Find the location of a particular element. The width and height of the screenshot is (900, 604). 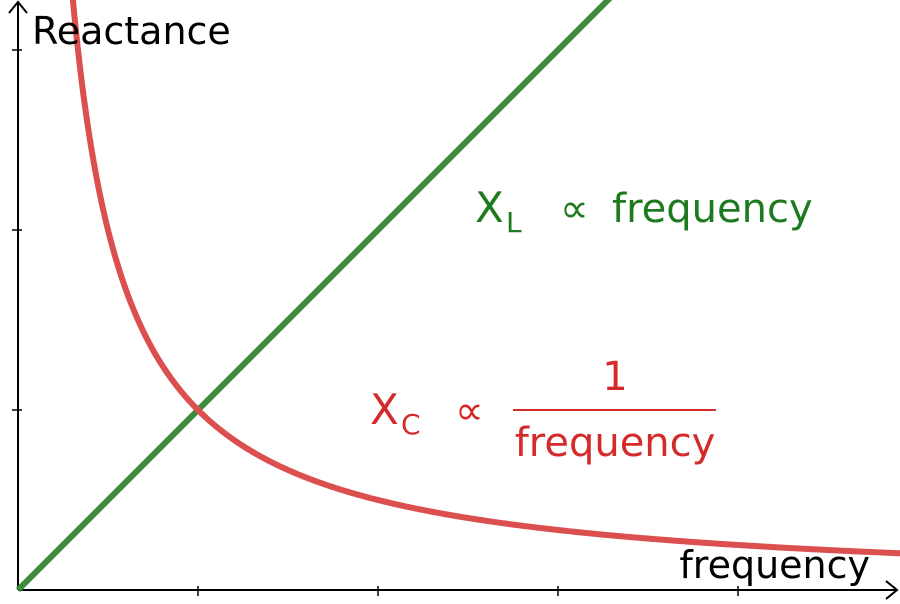

x-axis-arrow-icon is located at coordinates (892, 590).